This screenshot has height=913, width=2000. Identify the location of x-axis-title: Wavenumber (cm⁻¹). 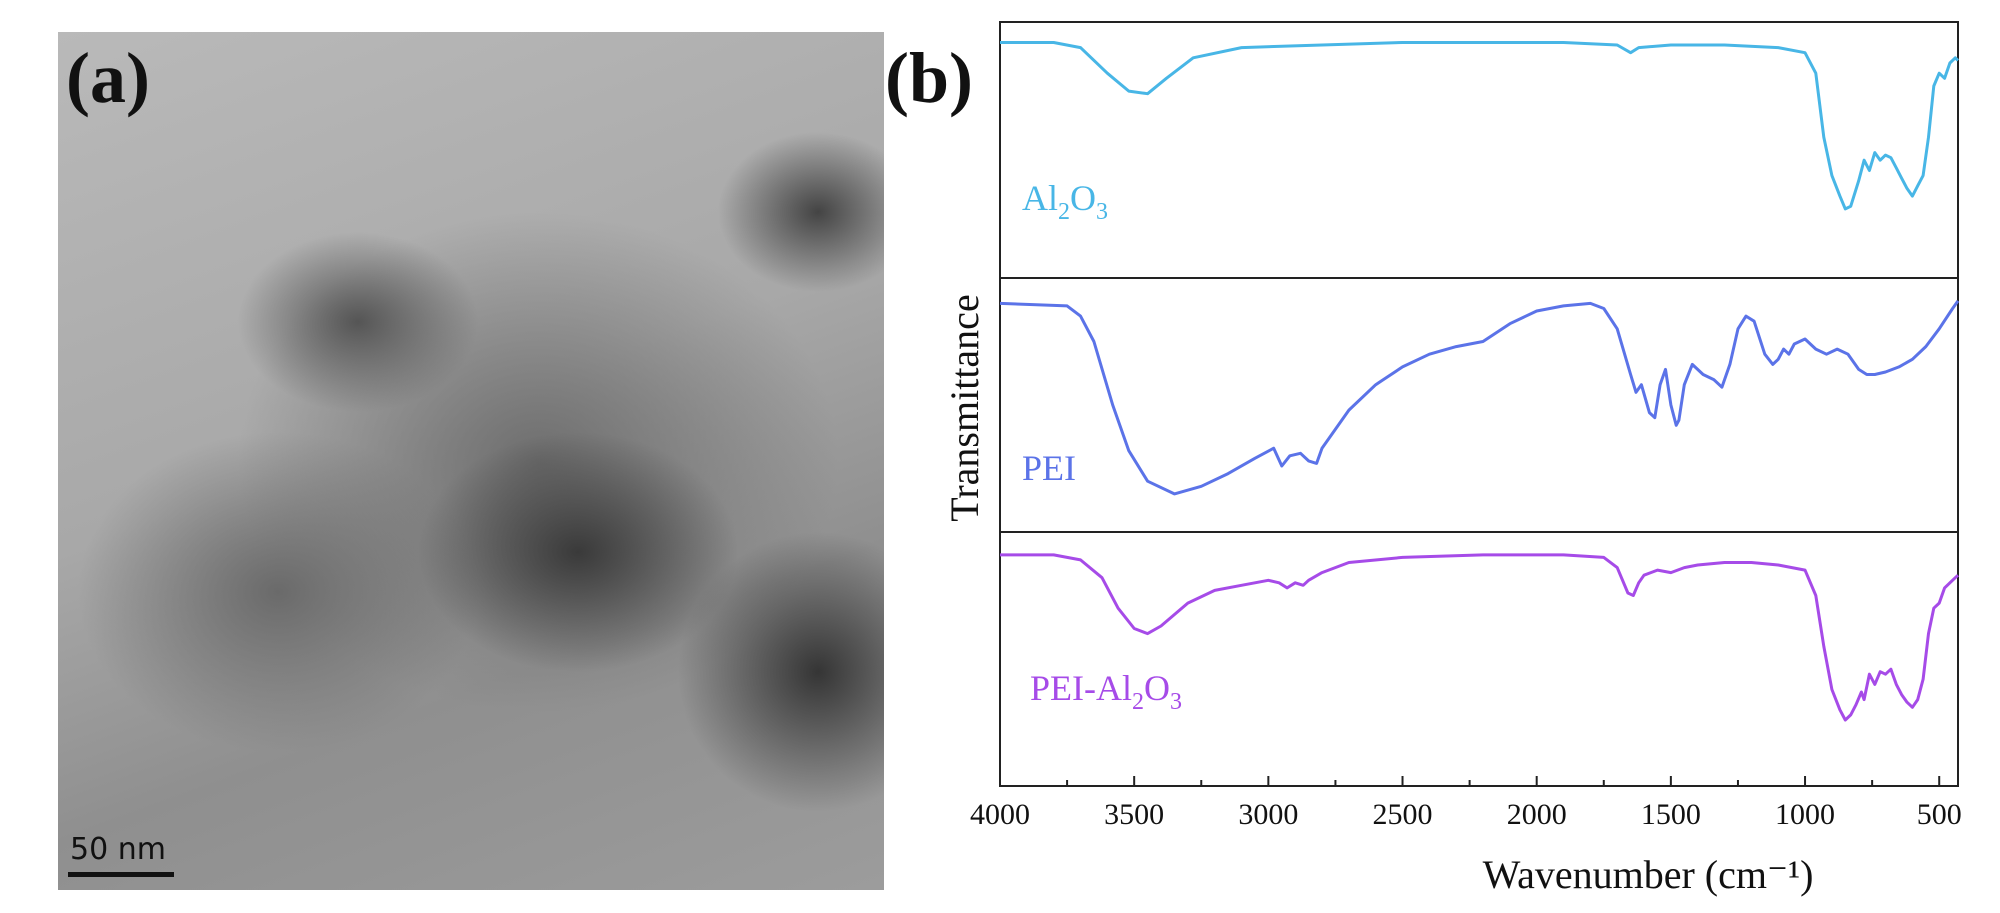
(1648, 874).